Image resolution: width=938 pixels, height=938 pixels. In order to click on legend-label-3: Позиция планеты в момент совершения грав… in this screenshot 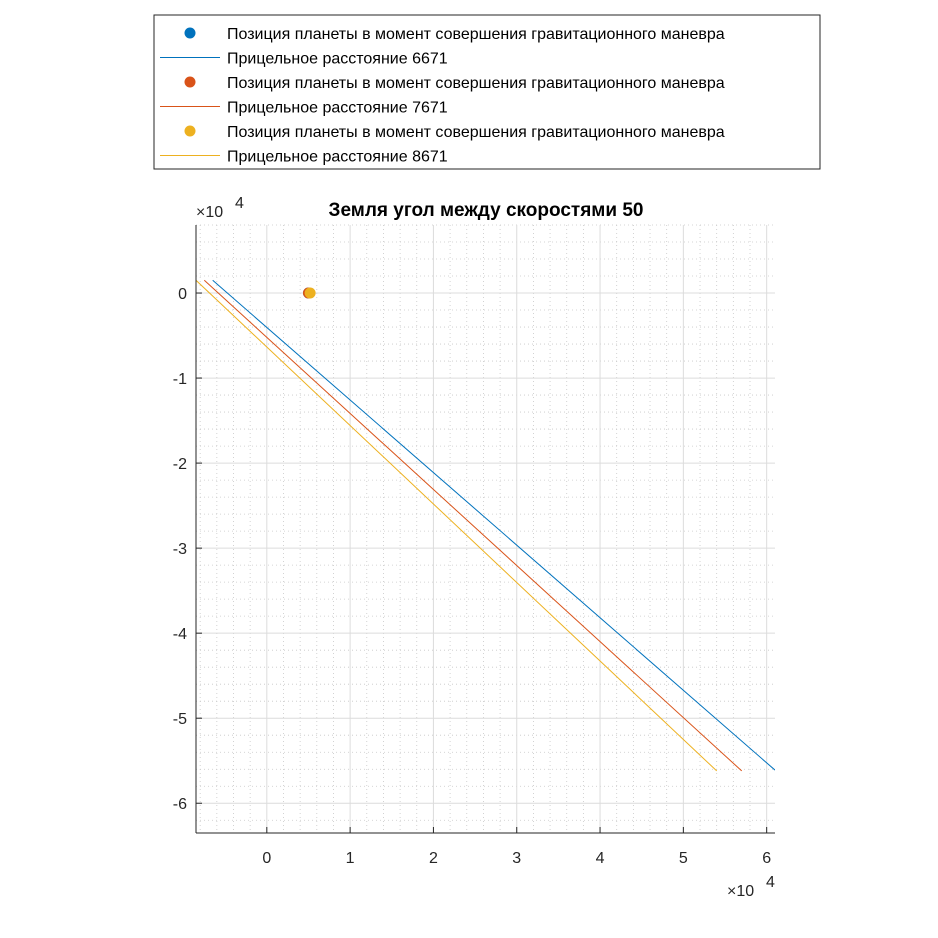, I will do `click(476, 83)`.